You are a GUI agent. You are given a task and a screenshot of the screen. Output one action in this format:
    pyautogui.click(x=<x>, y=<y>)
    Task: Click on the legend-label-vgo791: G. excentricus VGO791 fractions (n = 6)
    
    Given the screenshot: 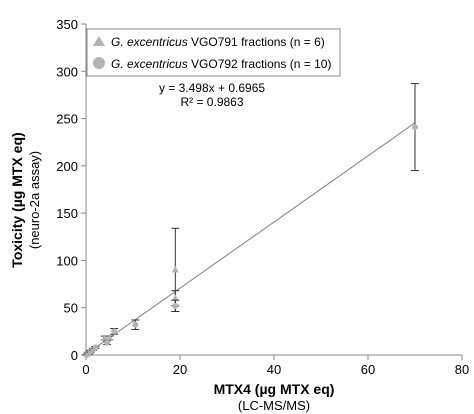 What is the action you would take?
    pyautogui.click(x=218, y=42)
    